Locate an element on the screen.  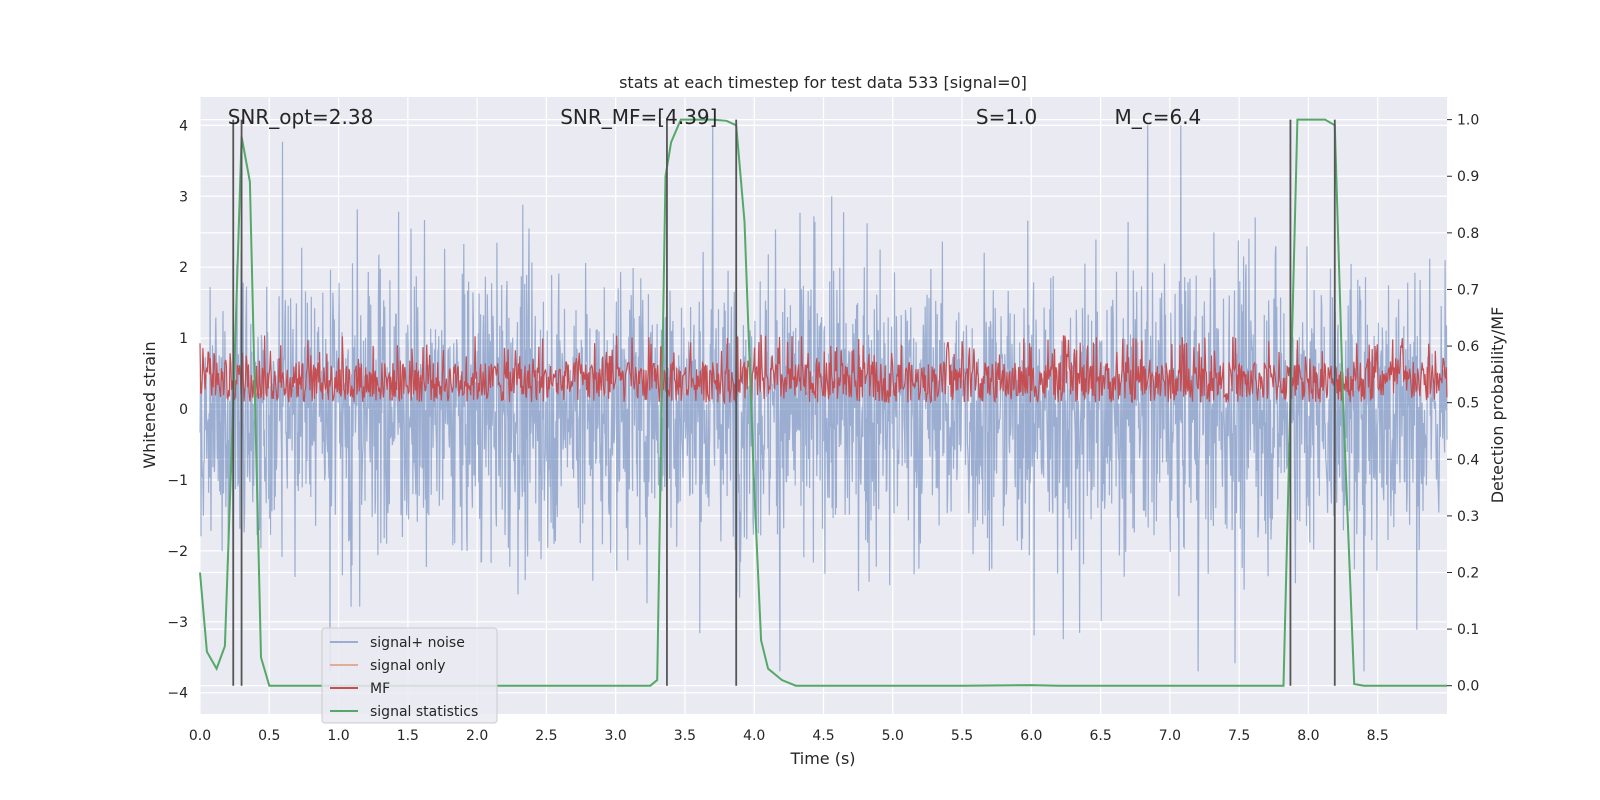
x-tick-label: 8.0 is located at coordinates (1308, 736).